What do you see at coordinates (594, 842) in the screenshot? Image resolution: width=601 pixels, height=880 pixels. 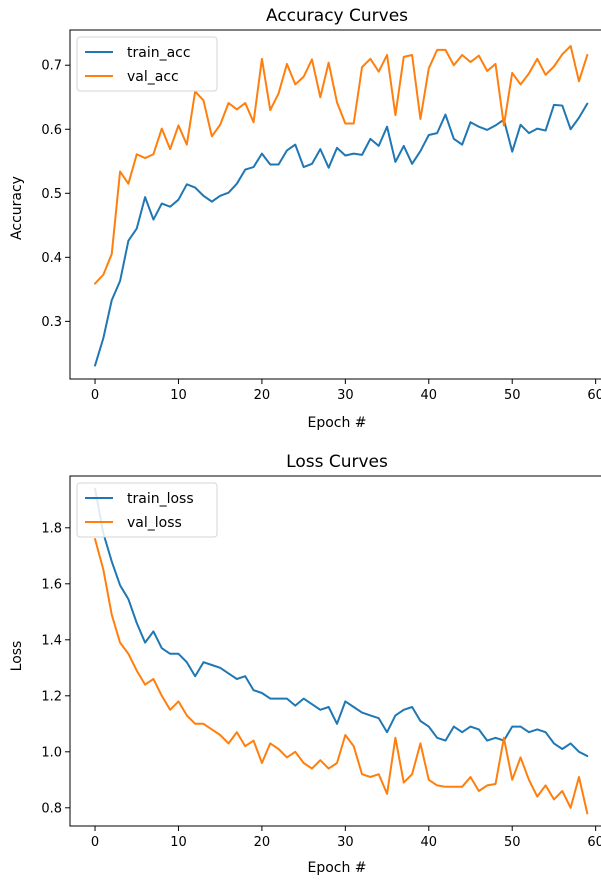 I see `loss-x-tick-label: 60` at bounding box center [594, 842].